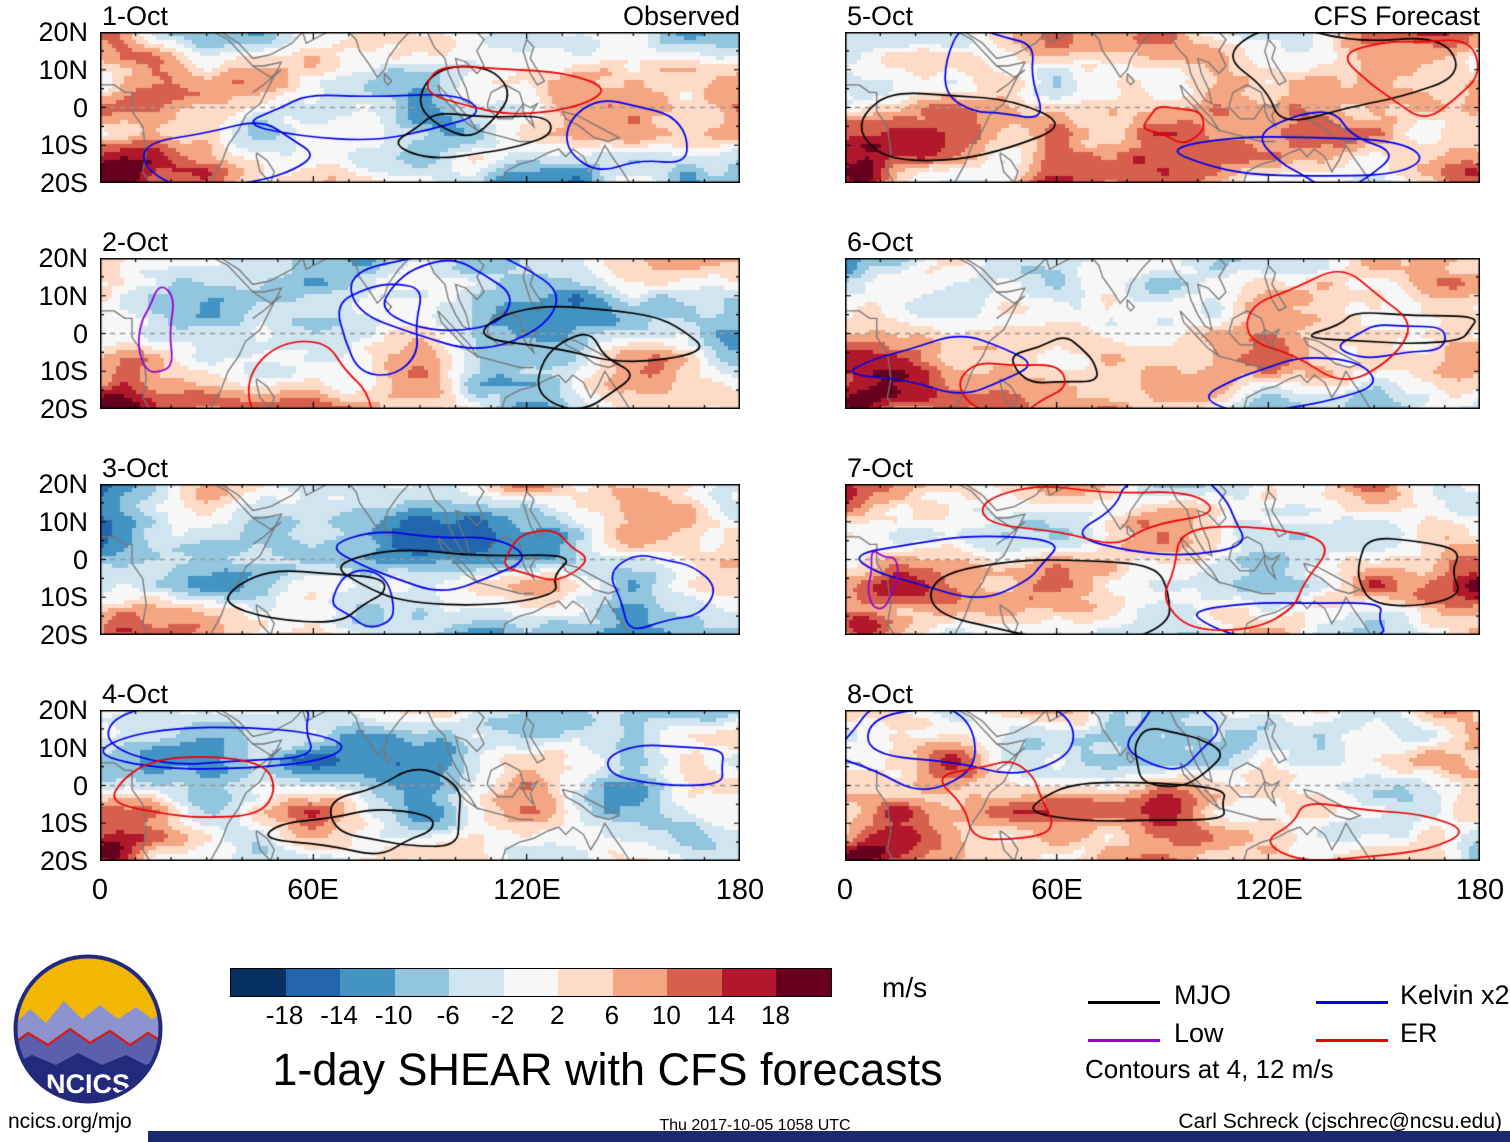 This screenshot has height=1142, width=1510. Describe the element at coordinates (1455, 995) in the screenshot. I see `kelvin-legend-label: Kelvin x2` at that location.